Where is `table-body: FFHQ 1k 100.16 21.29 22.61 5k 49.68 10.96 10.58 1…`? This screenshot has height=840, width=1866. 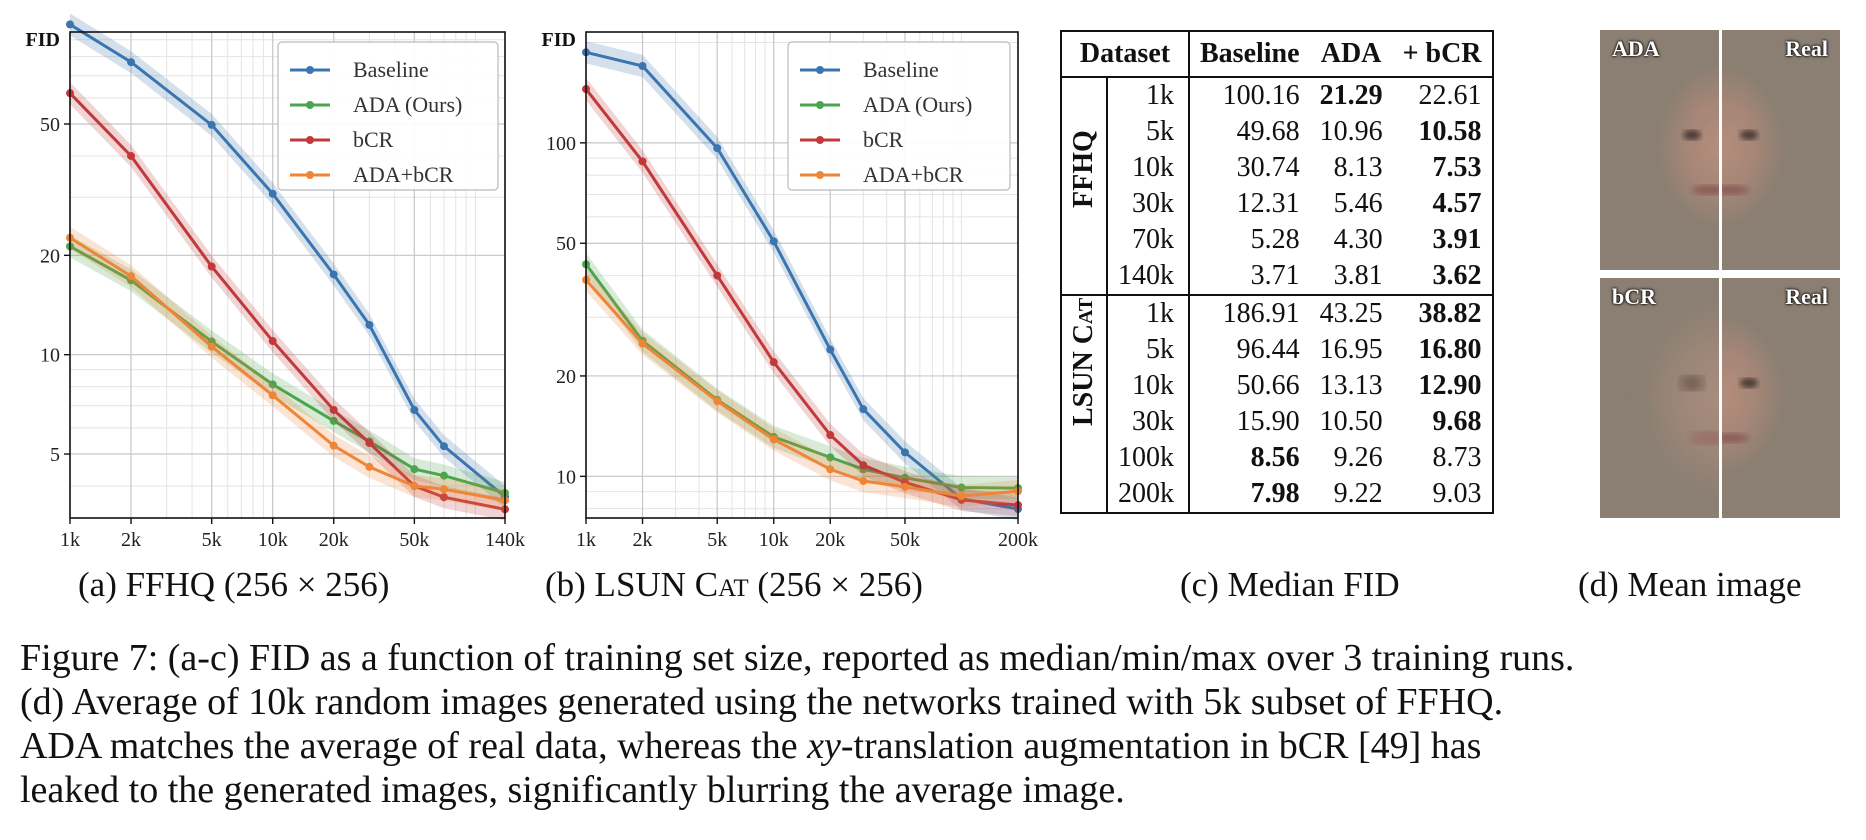 table-body: FFHQ 1k 100.16 21.29 22.61 5k 49.68 10.96 10.58 1… is located at coordinates (1277, 295).